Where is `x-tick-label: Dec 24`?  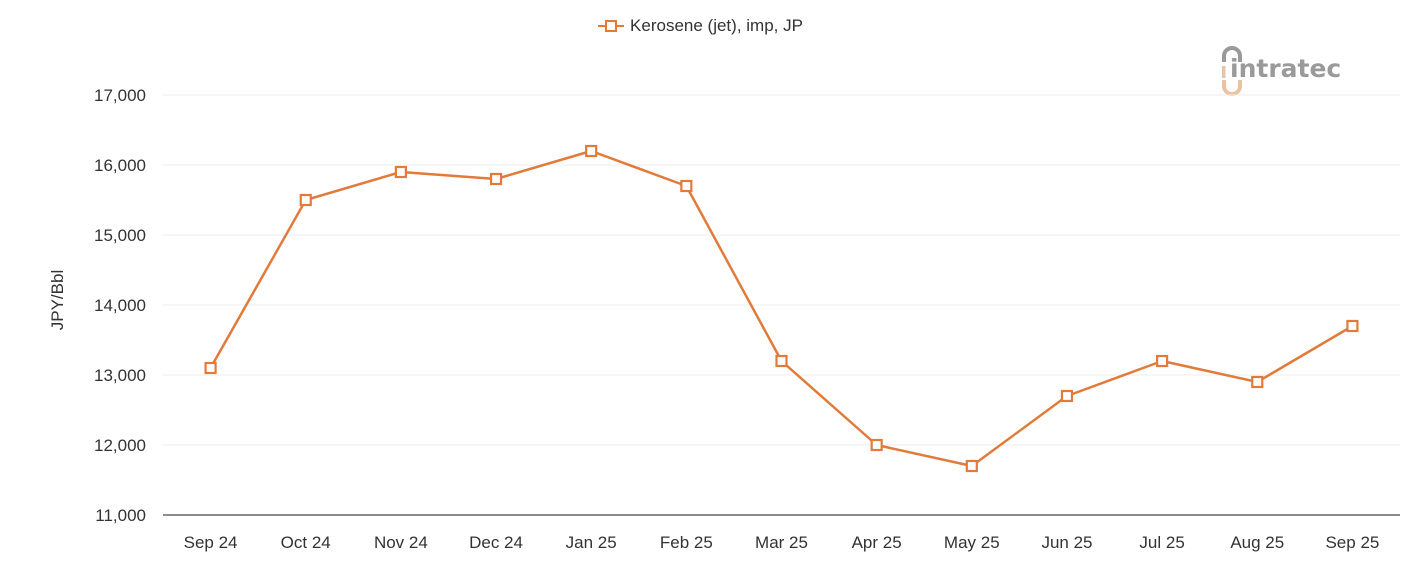
x-tick-label: Dec 24 is located at coordinates (496, 542).